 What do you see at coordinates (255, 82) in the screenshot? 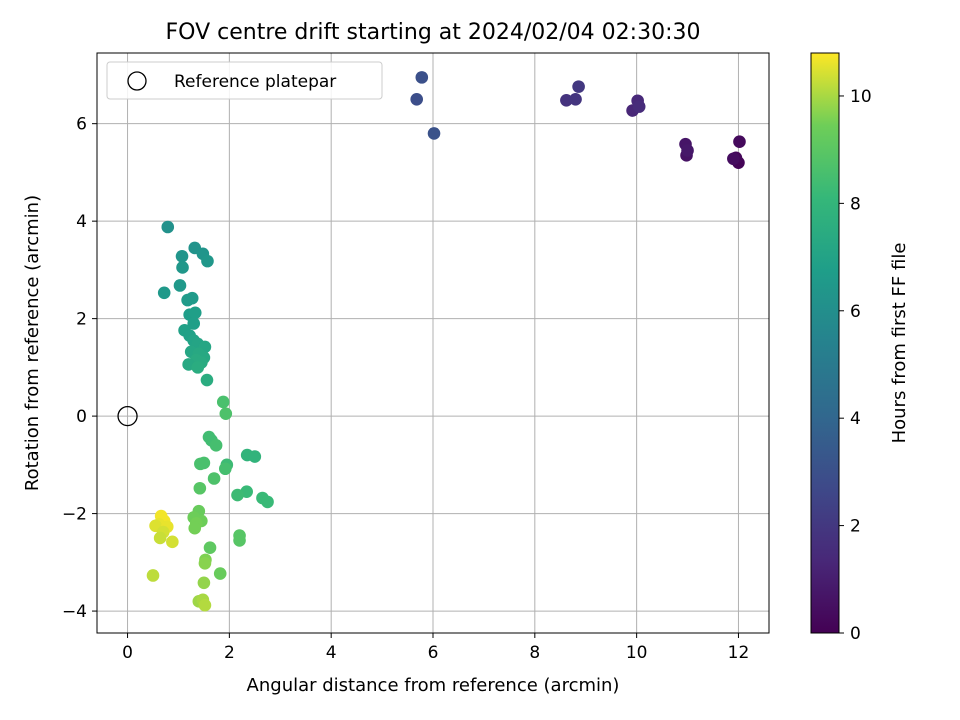
I see `legend-label: Reference platepar` at bounding box center [255, 82].